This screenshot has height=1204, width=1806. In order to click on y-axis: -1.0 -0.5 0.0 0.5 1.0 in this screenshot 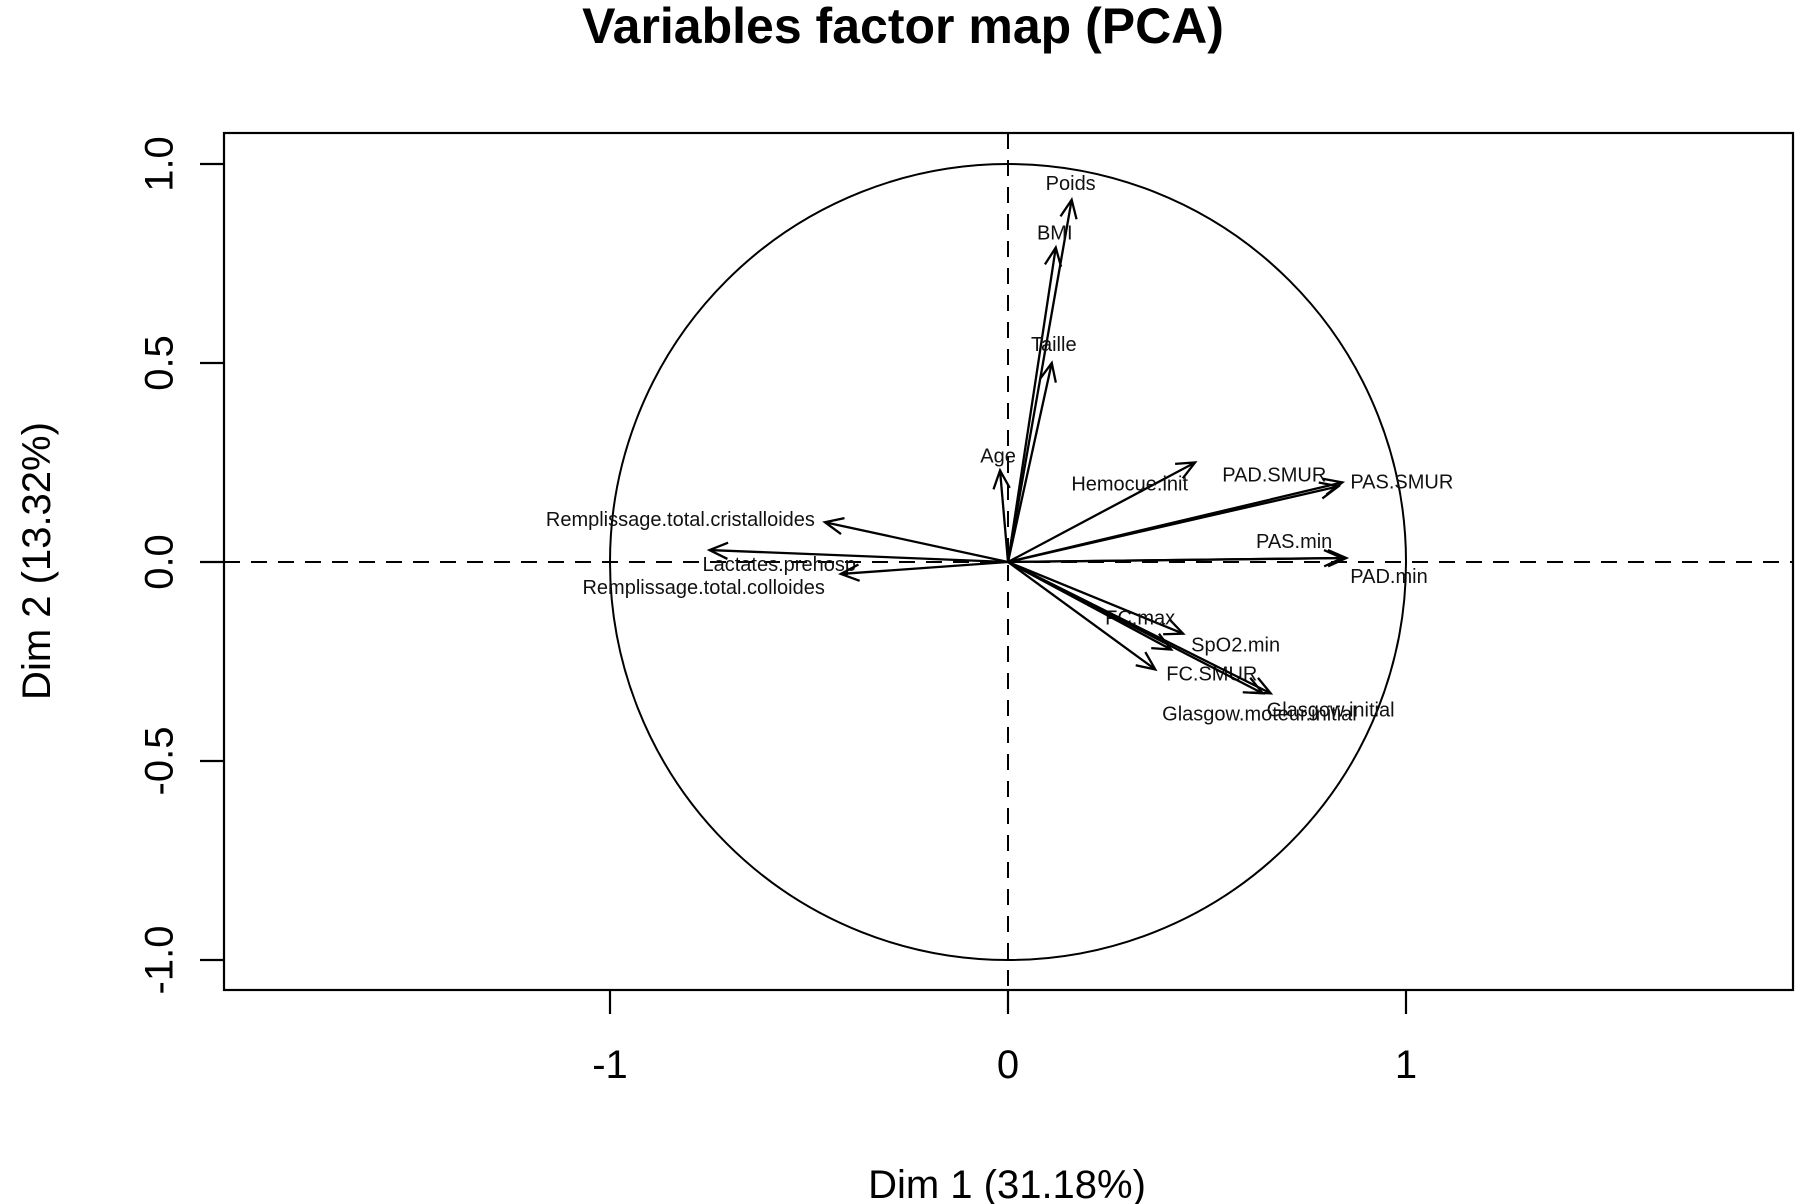, I will do `click(181, 565)`.